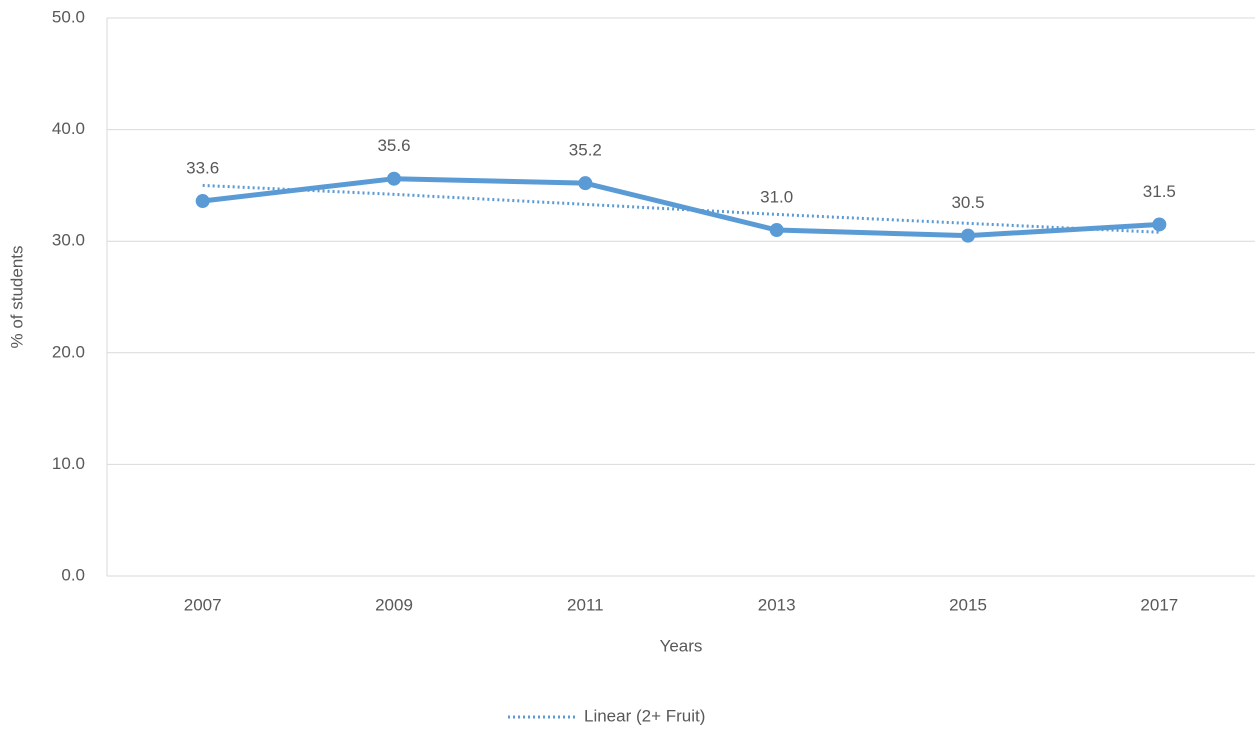 This screenshot has width=1259, height=731. What do you see at coordinates (202, 168) in the screenshot?
I see `data-label: 33.6` at bounding box center [202, 168].